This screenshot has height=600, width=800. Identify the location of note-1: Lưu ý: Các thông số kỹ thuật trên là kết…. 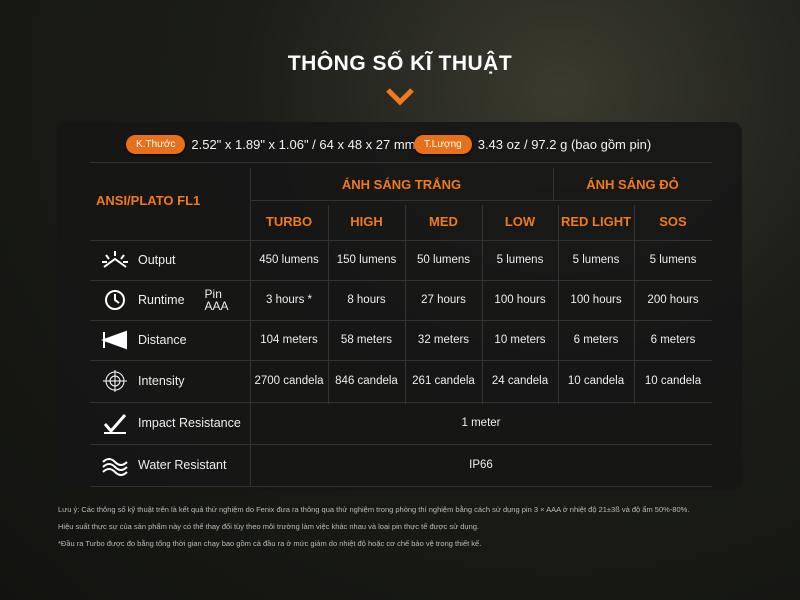
(374, 509).